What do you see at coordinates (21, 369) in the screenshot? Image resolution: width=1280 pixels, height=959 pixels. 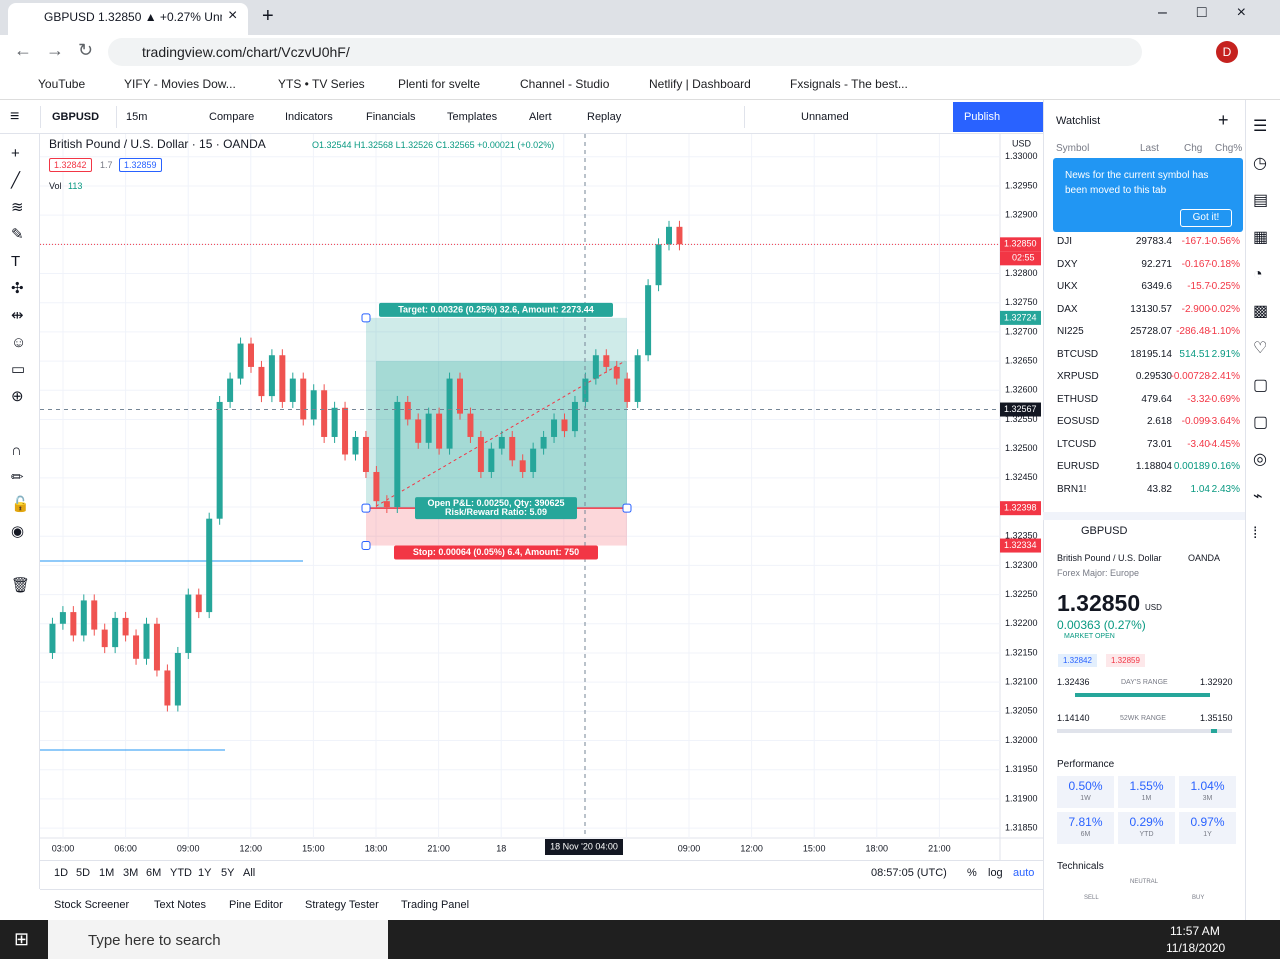 I see `drawing-tools: + ╱ ≋ ✎ T ✣ ⇹ ☺ ▭ ⊕ ∩ ✏ 🔓 ◉ 🗑` at bounding box center [21, 369].